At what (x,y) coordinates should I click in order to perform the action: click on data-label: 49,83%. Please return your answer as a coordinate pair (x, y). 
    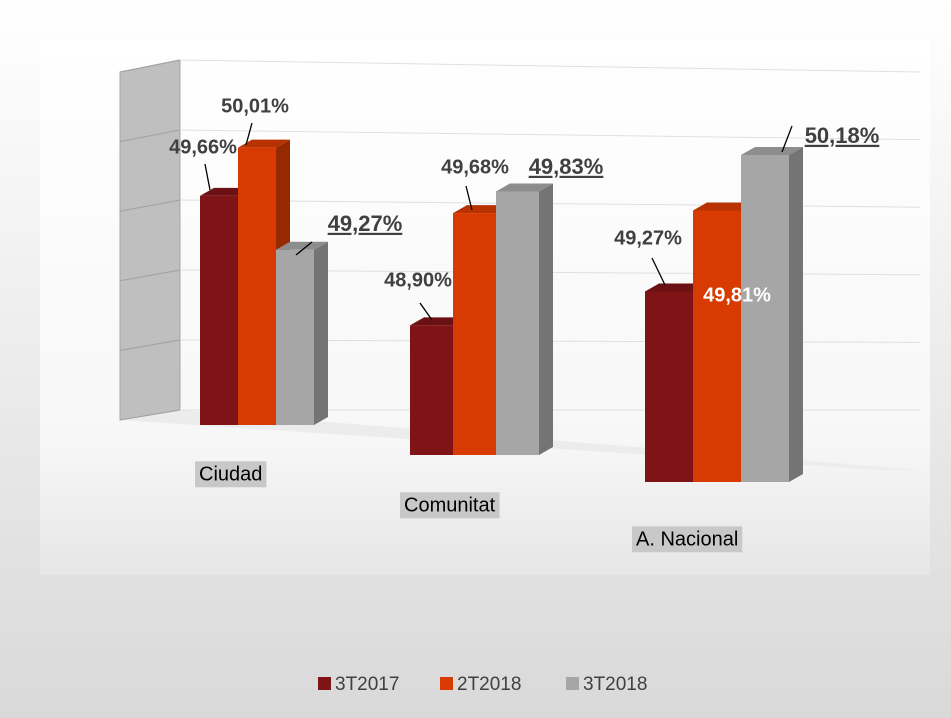
    Looking at the image, I should click on (566, 166).